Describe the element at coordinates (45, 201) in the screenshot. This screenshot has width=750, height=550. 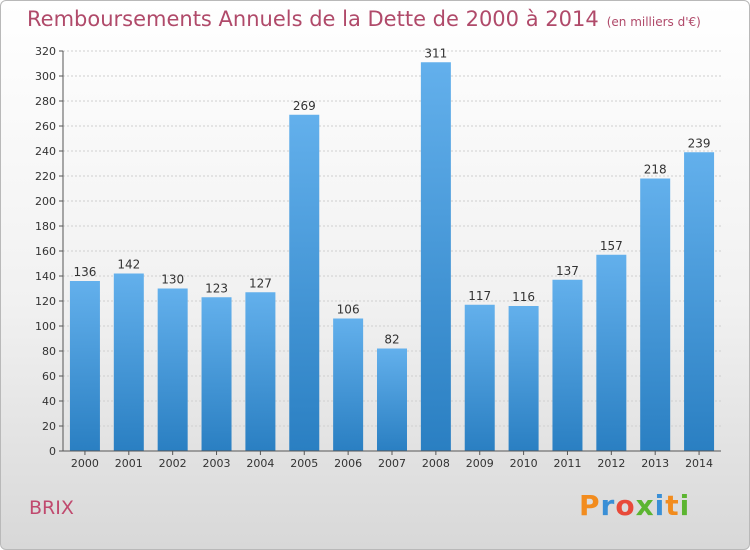
I see `y-tick-label: 200` at that location.